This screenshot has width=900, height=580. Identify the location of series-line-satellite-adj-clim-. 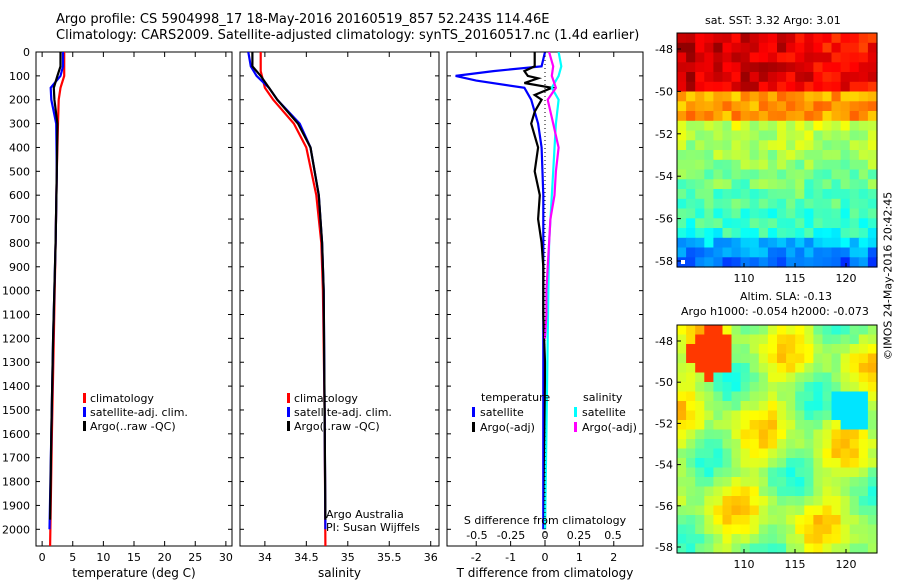
(287, 291).